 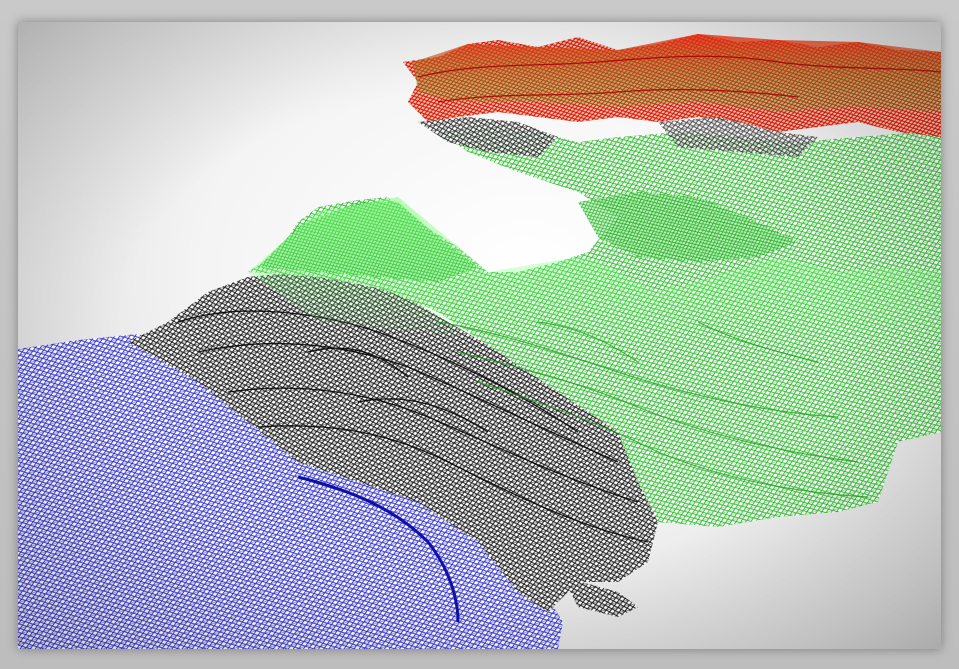 I want to click on peak-shadow-mesh-right, so click(x=738, y=137).